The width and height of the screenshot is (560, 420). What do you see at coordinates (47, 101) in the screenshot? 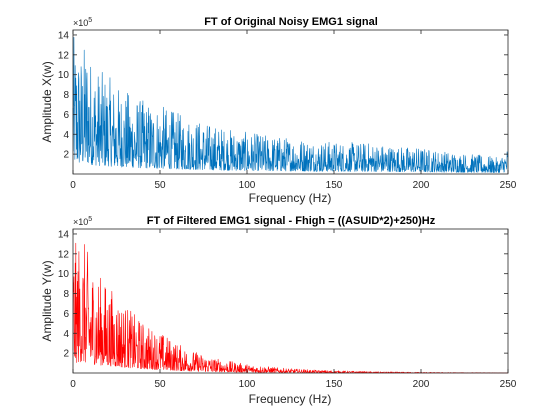
I see `y-axis-label: Amplitude X(w)` at bounding box center [47, 101].